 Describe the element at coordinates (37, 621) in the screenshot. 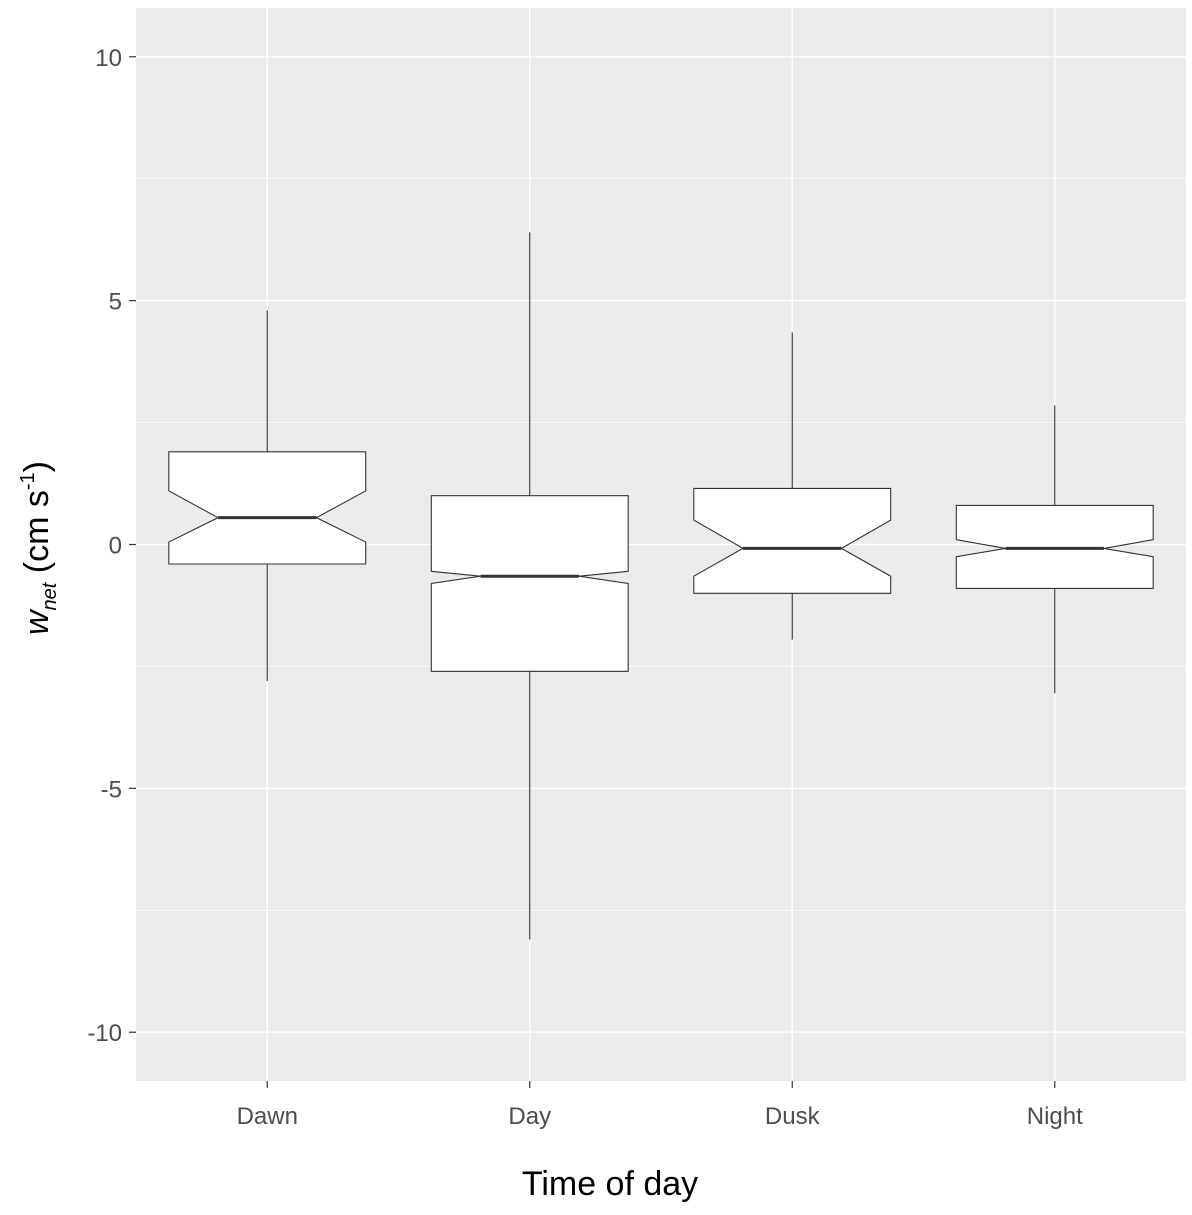

I see `y-axis-title-main: w` at that location.